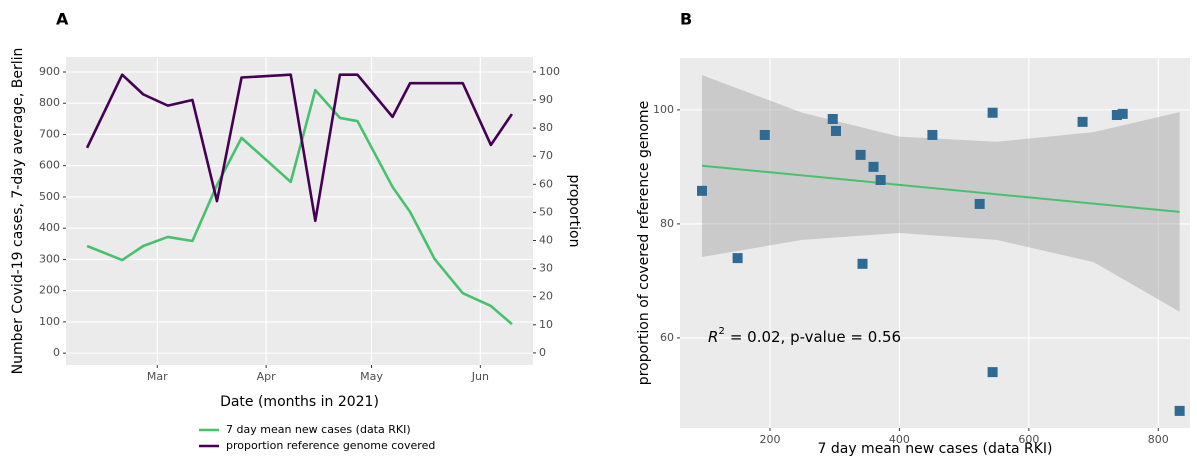 This screenshot has width=1197, height=456. What do you see at coordinates (899, 439) in the screenshot?
I see `x-tick-label: 400` at bounding box center [899, 439].